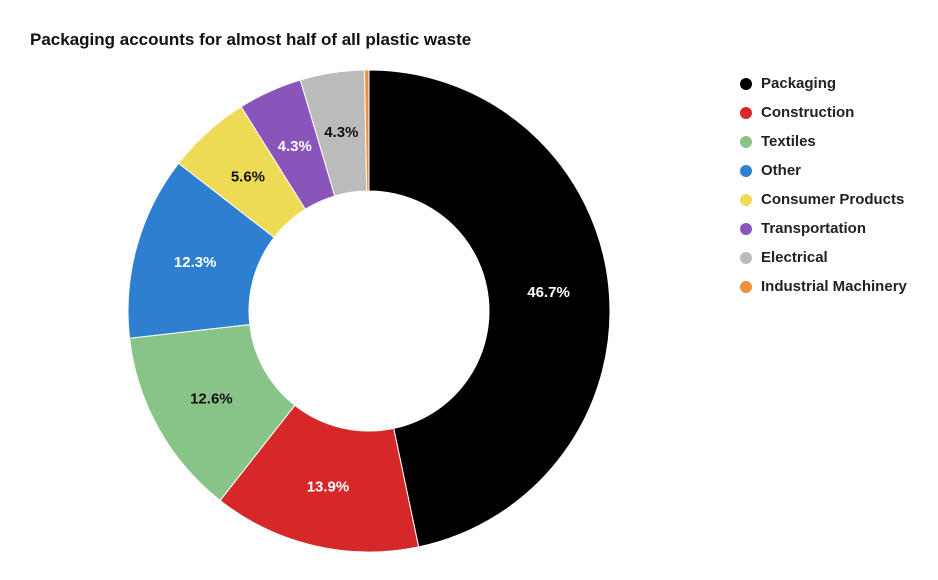  What do you see at coordinates (834, 286) in the screenshot?
I see `legend-label: Industrial Machinery` at bounding box center [834, 286].